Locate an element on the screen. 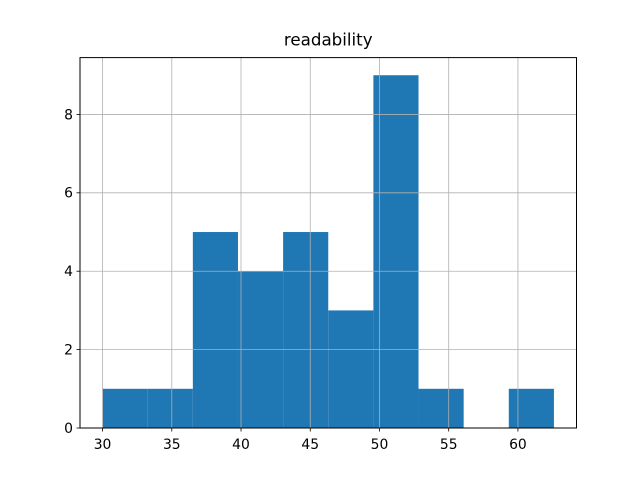  x-tick-labels-group: 30 35 40 45 50 55 60 is located at coordinates (310, 445).